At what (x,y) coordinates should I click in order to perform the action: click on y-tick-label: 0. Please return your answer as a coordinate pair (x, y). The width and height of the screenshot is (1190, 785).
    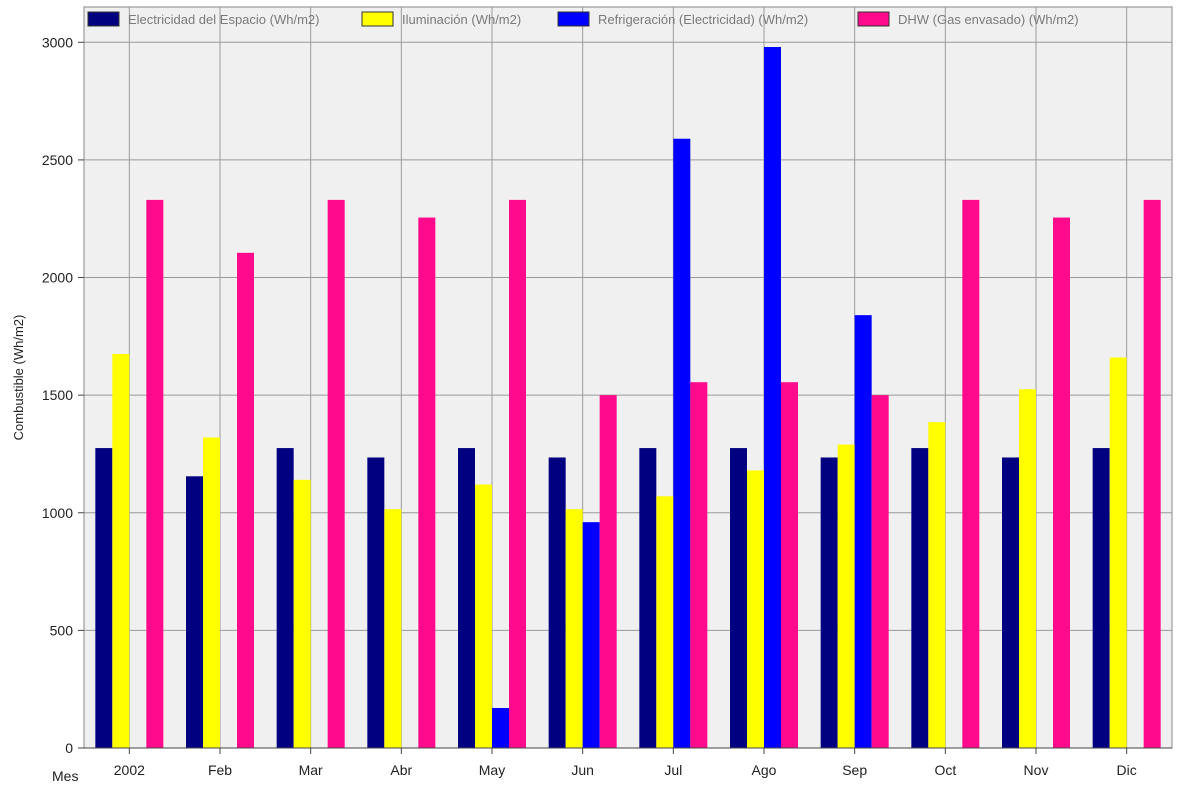
    Looking at the image, I should click on (69, 748).